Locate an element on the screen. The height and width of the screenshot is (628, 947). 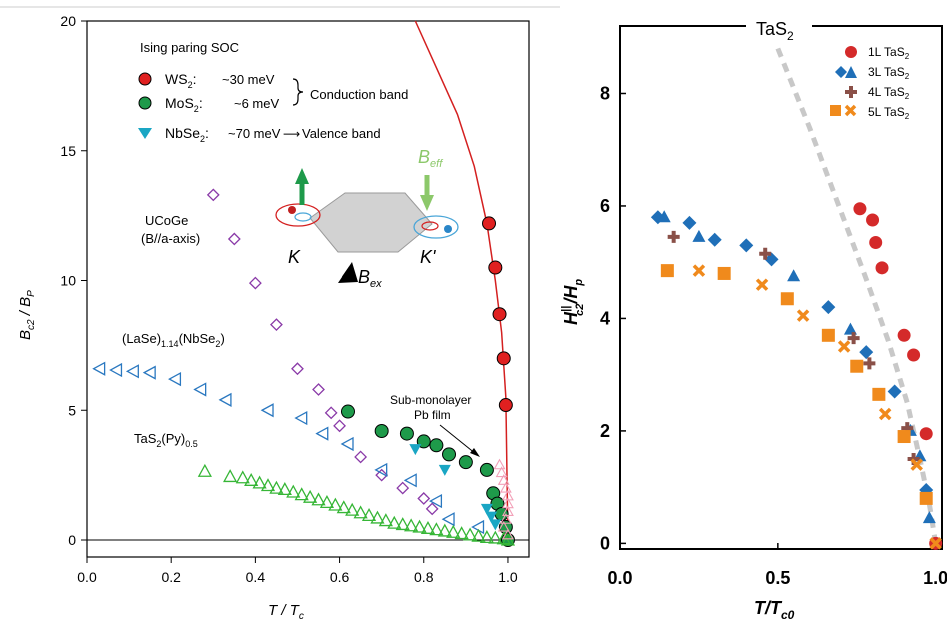
lase-sub: 1.14 is located at coordinates (170, 344).